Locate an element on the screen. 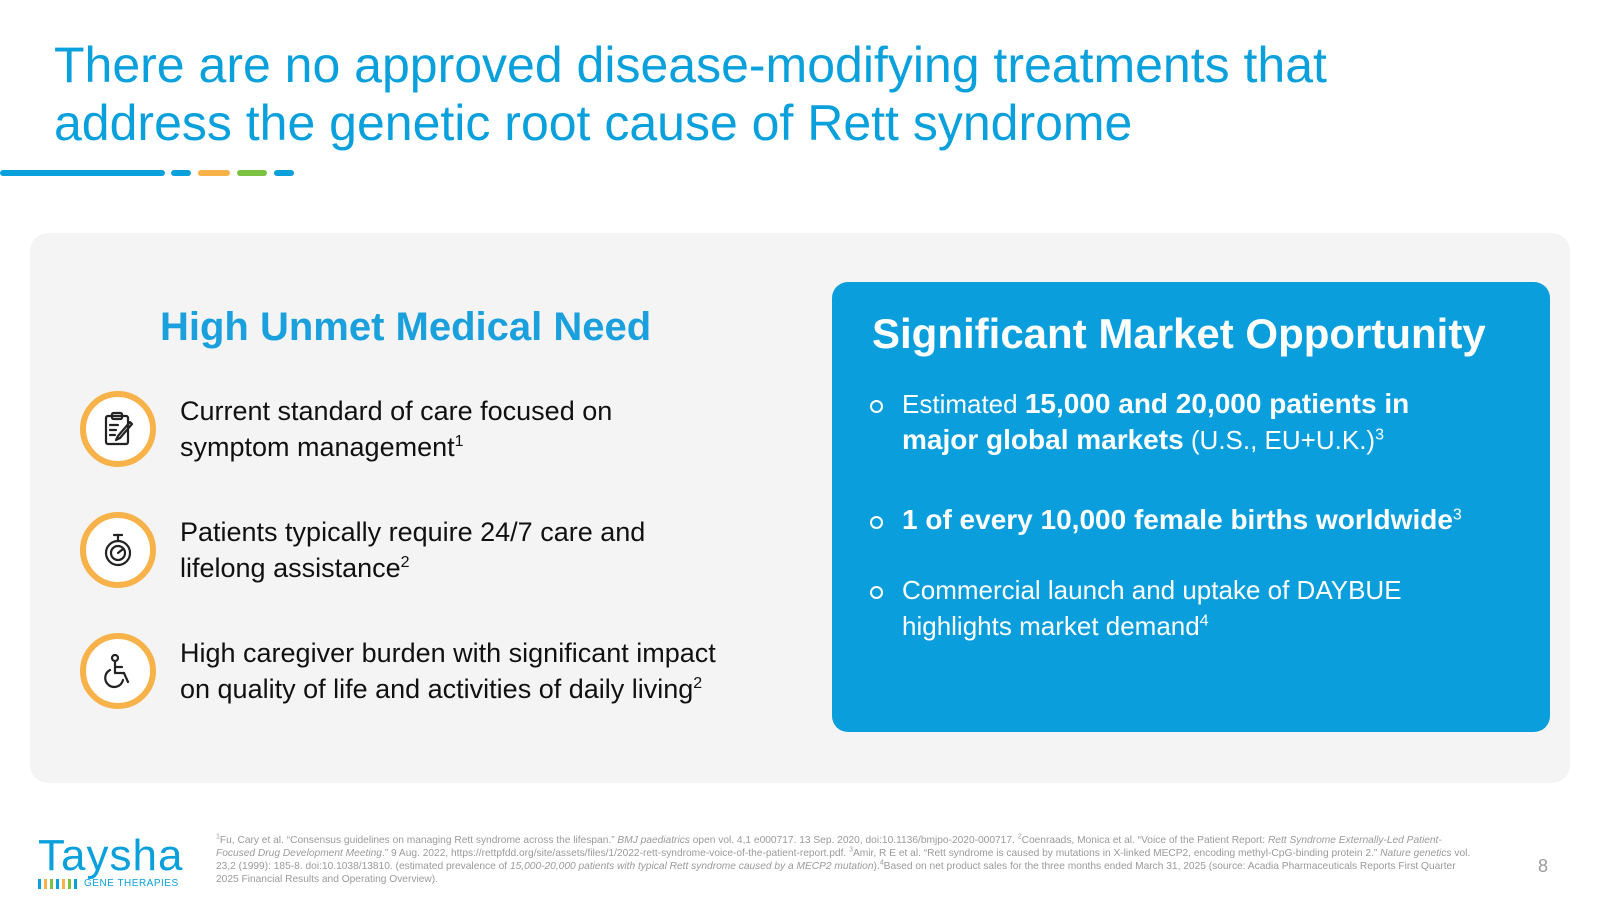 The height and width of the screenshot is (900, 1600). logo-wordmark: Taysha is located at coordinates (111, 855).